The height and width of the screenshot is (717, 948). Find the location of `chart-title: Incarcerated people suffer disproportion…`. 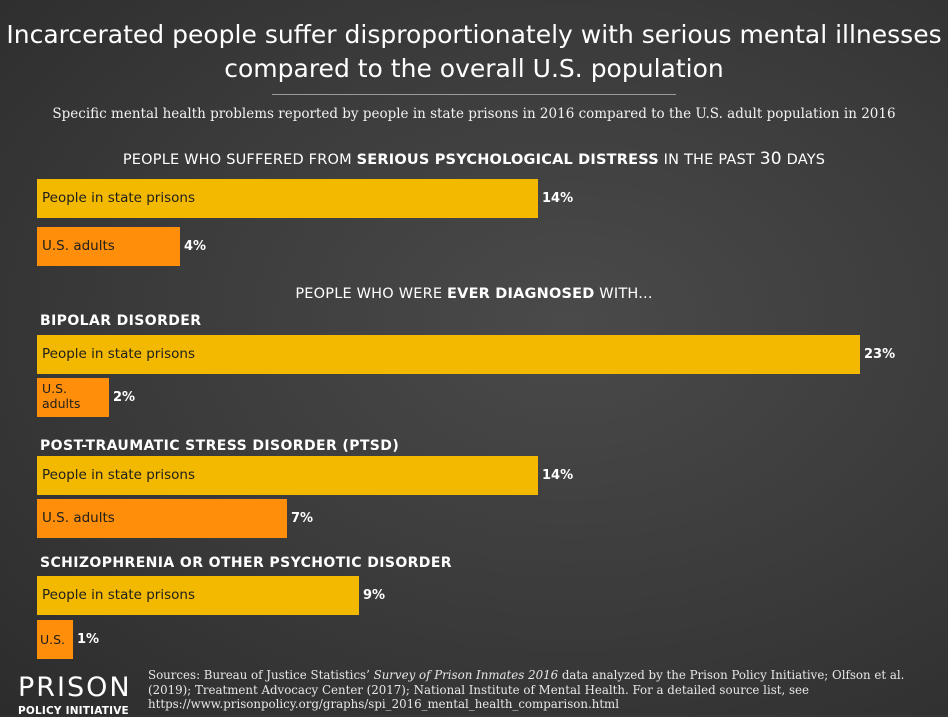

chart-title: Incarcerated people suffer disproportion… is located at coordinates (474, 52).